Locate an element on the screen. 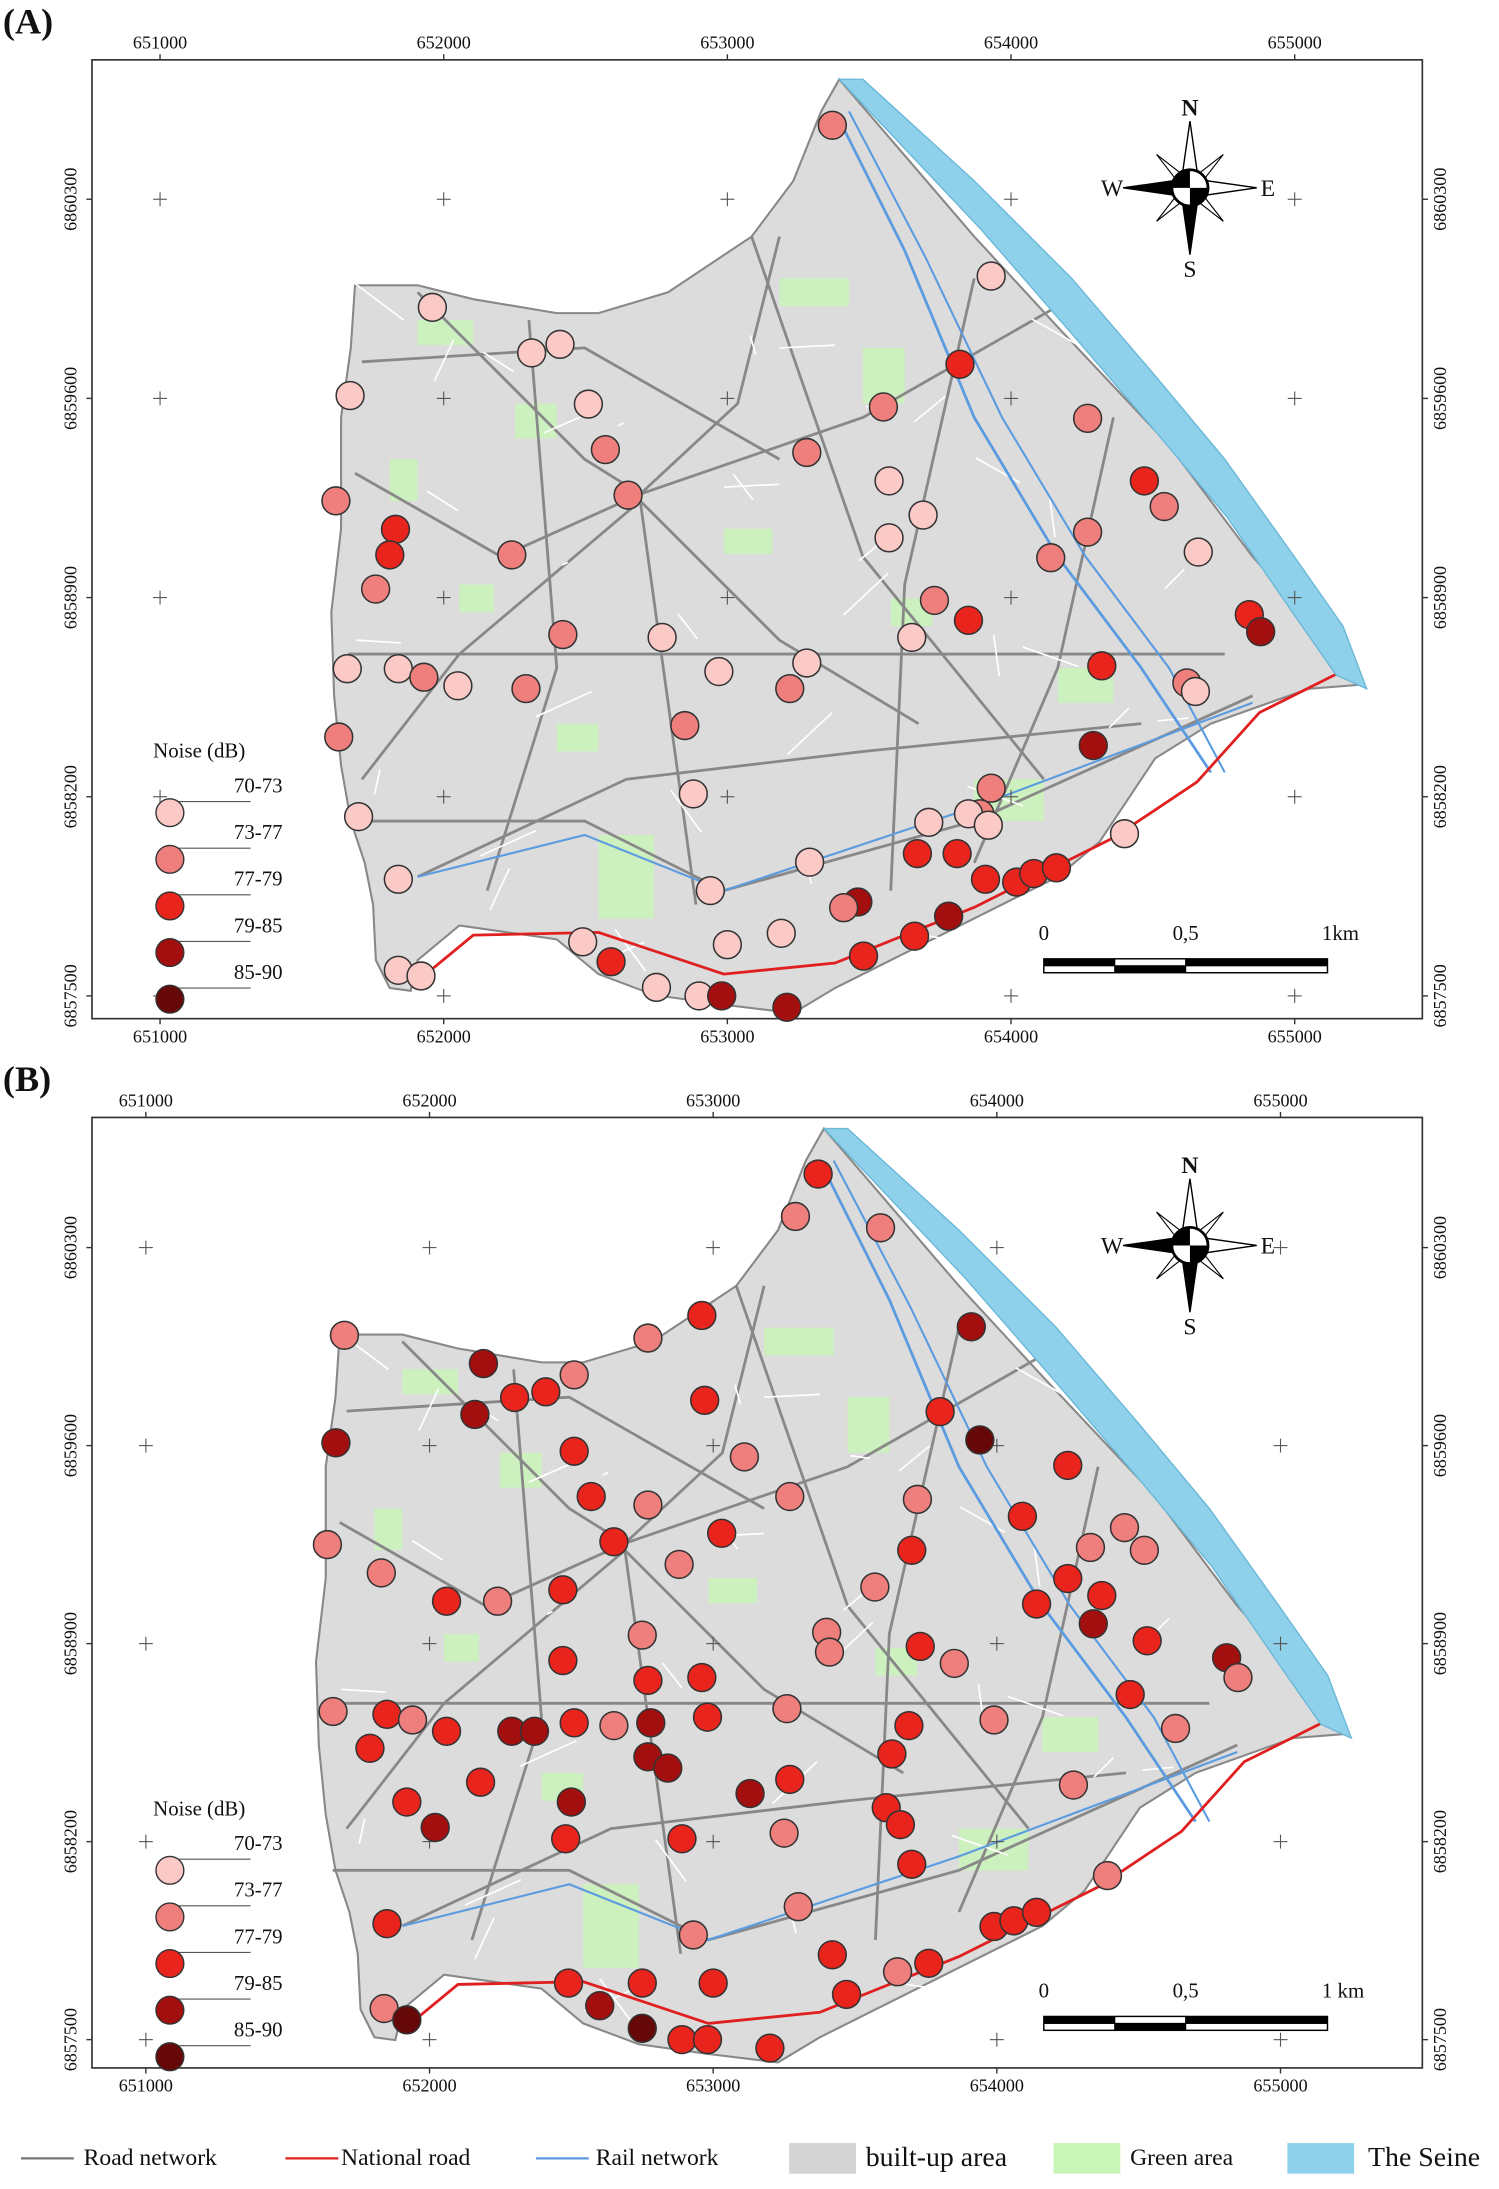 The image size is (1499, 2189). legend-label: 85-90 is located at coordinates (258, 2030).